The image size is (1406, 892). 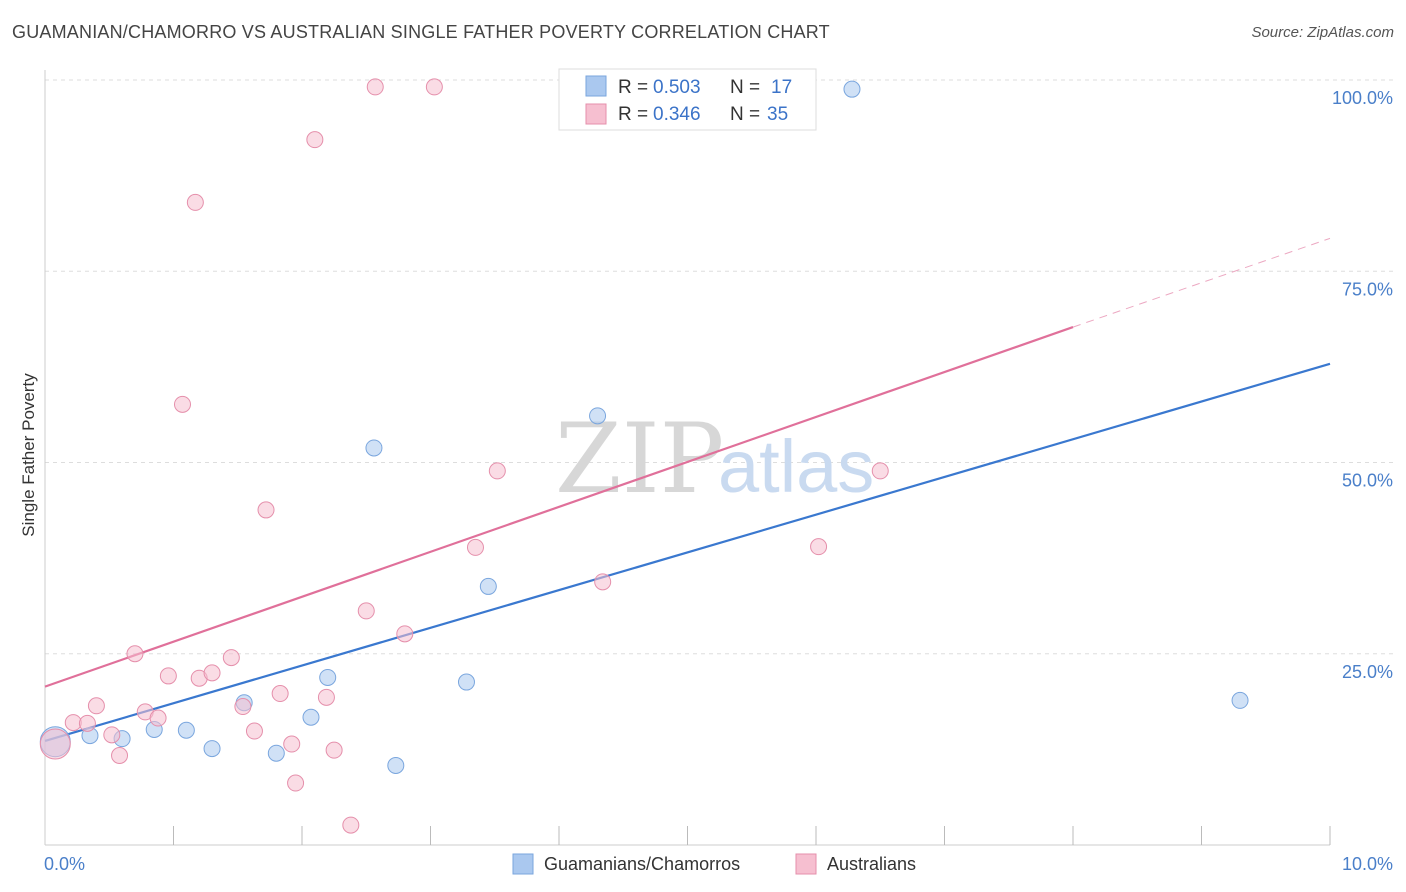 What do you see at coordinates (1322, 32) in the screenshot?
I see `source-label: Source: ZipAtlas.com` at bounding box center [1322, 32].